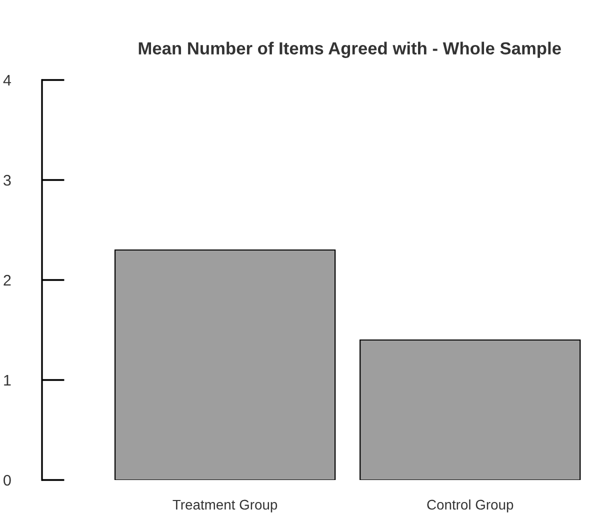  What do you see at coordinates (225, 506) in the screenshot?
I see `x-tick-label: Treatment Group` at bounding box center [225, 506].